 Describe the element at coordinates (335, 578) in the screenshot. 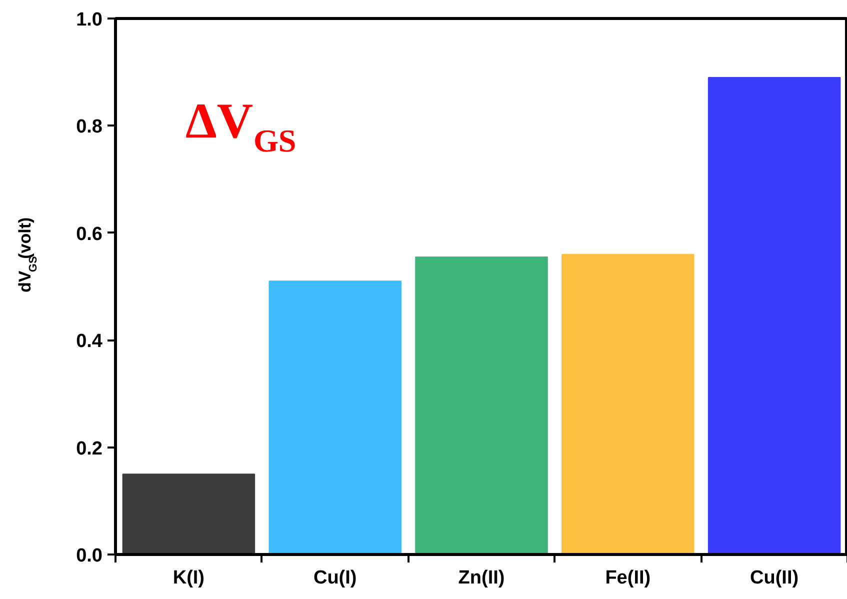

I see `x-tick-label: Cu(I)` at that location.